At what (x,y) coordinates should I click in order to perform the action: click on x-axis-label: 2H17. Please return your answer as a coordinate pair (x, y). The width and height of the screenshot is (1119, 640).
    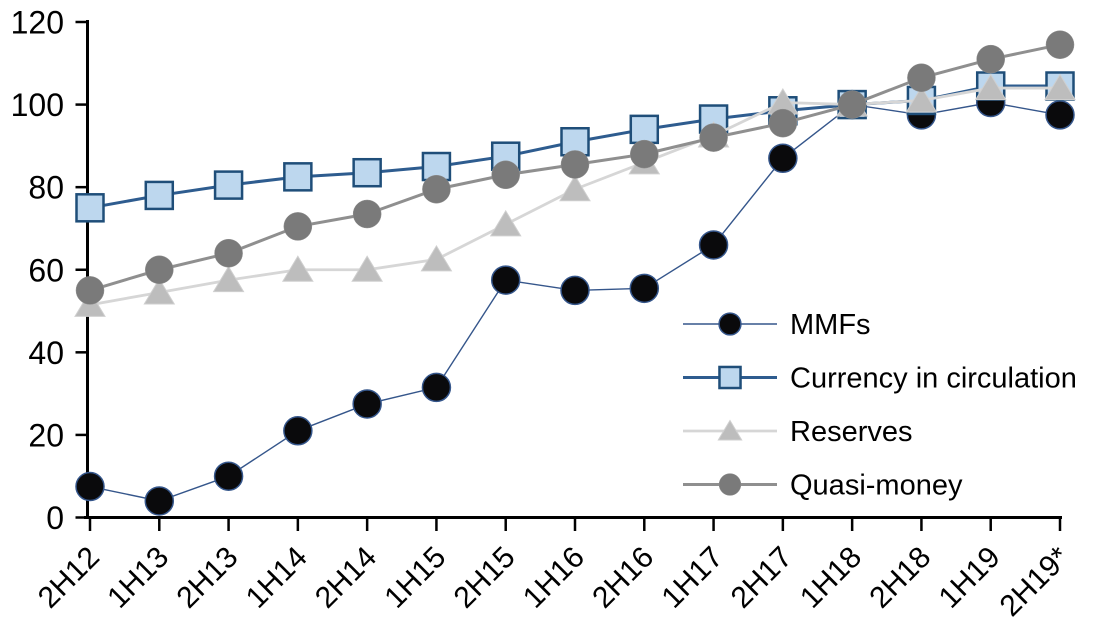
    Looking at the image, I should click on (762, 578).